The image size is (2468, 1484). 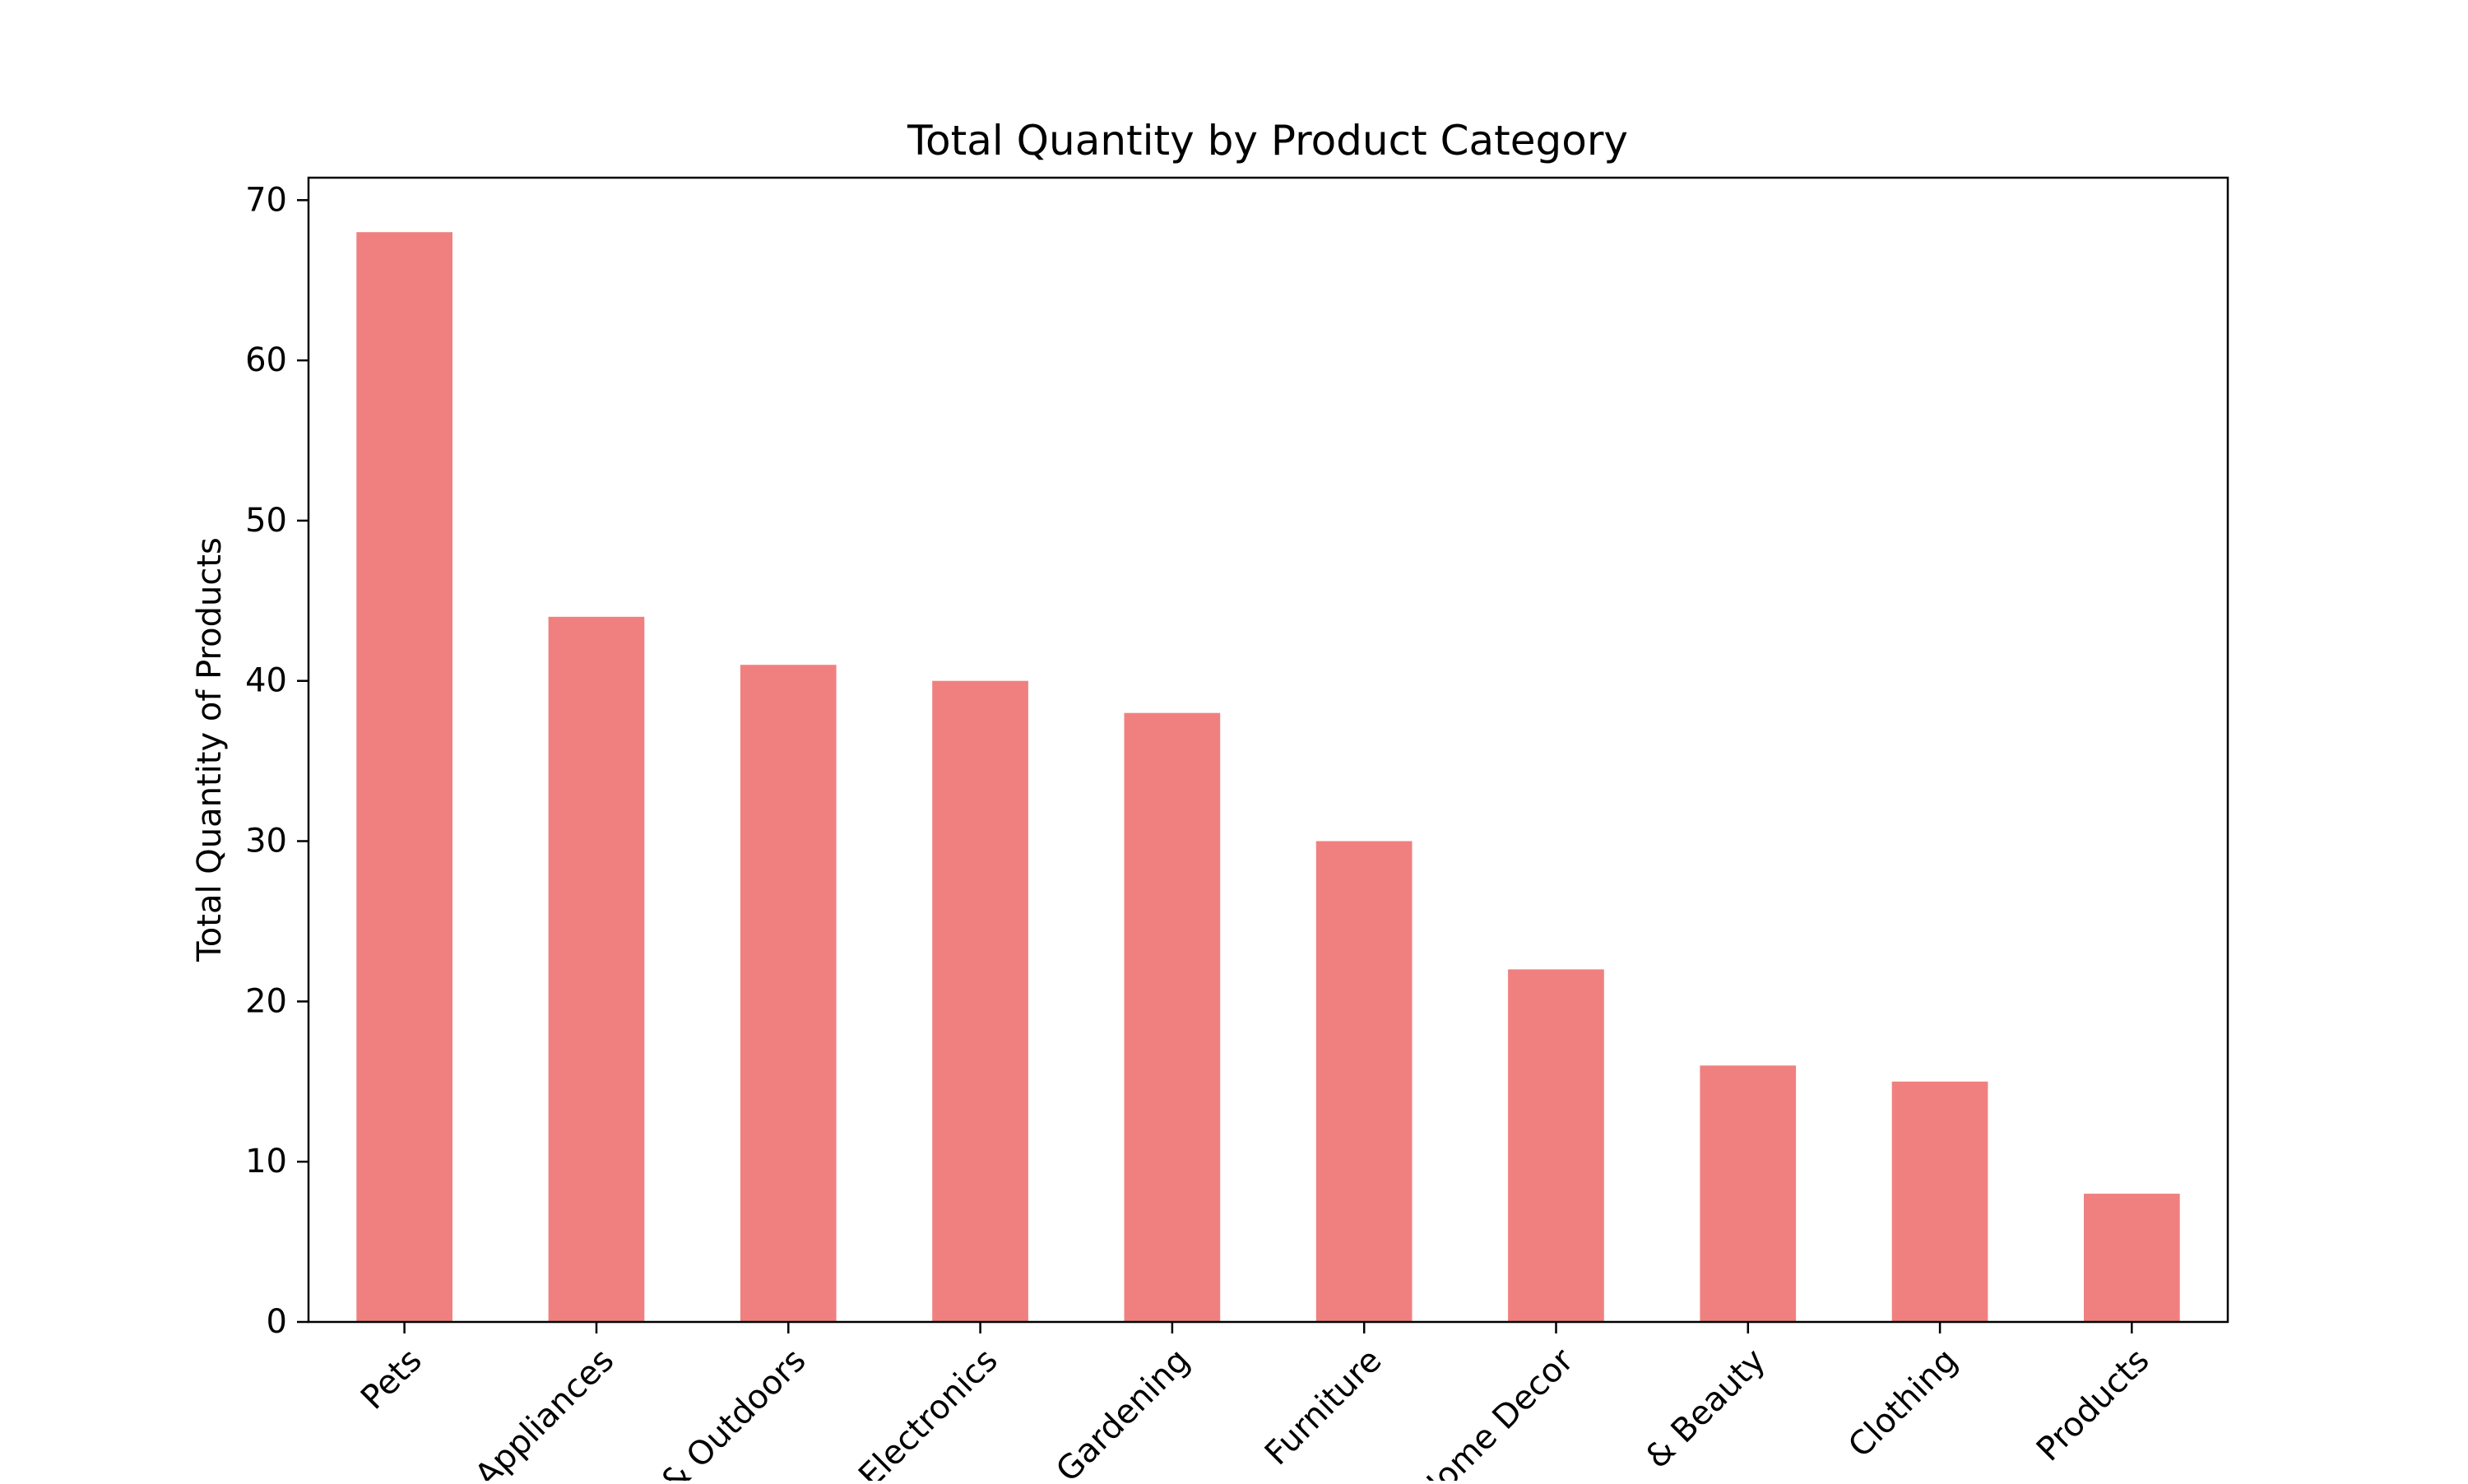 I want to click on x-tick-label: Electronics, so click(x=928, y=1411).